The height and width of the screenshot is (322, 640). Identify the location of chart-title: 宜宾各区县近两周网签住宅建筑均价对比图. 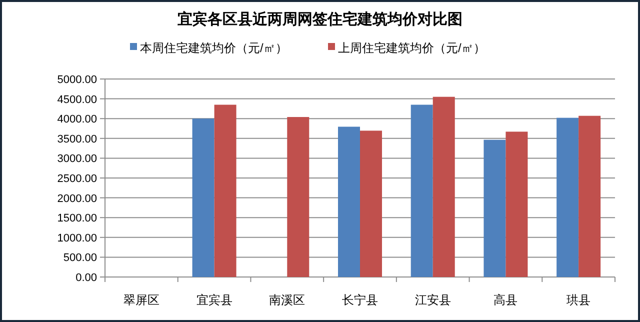
(320, 19).